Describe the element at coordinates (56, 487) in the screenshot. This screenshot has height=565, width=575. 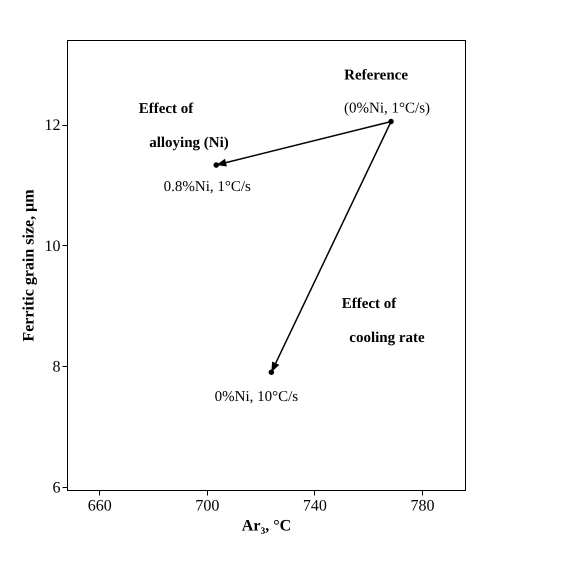
I see `y-tick-label: 6` at that location.